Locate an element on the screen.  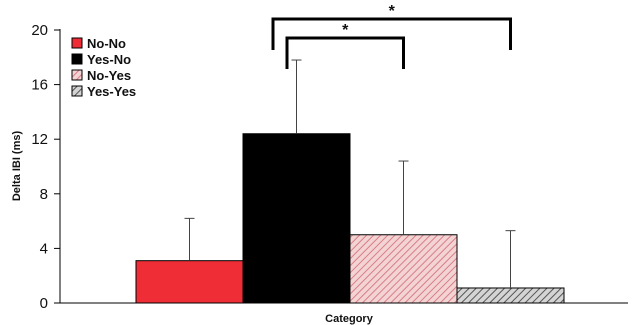
legend-swatch-yes-yes is located at coordinates (77, 91).